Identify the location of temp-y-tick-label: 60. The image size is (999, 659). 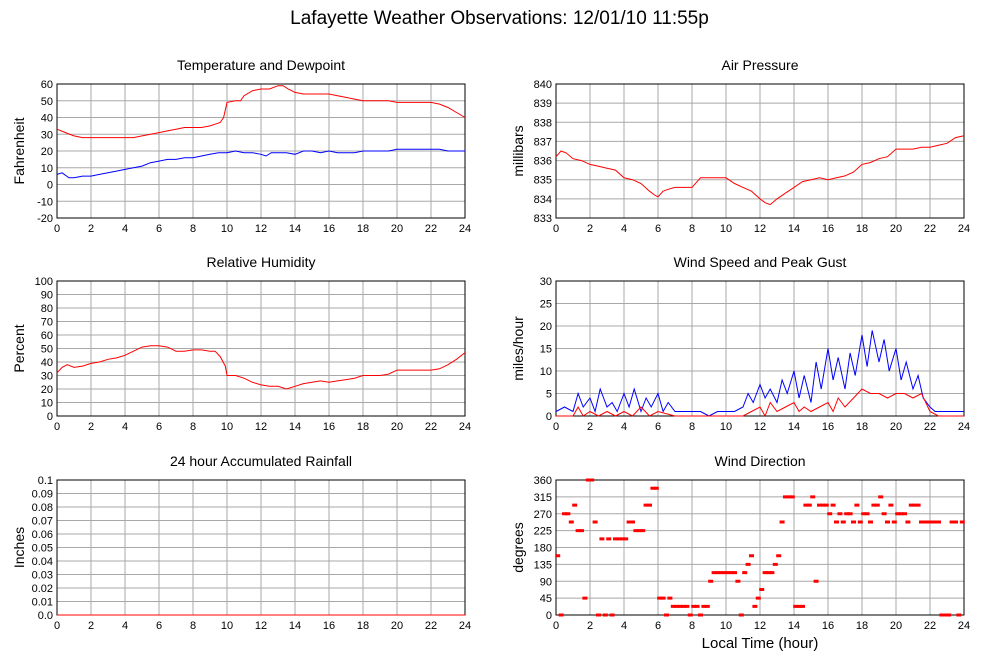
(47, 85).